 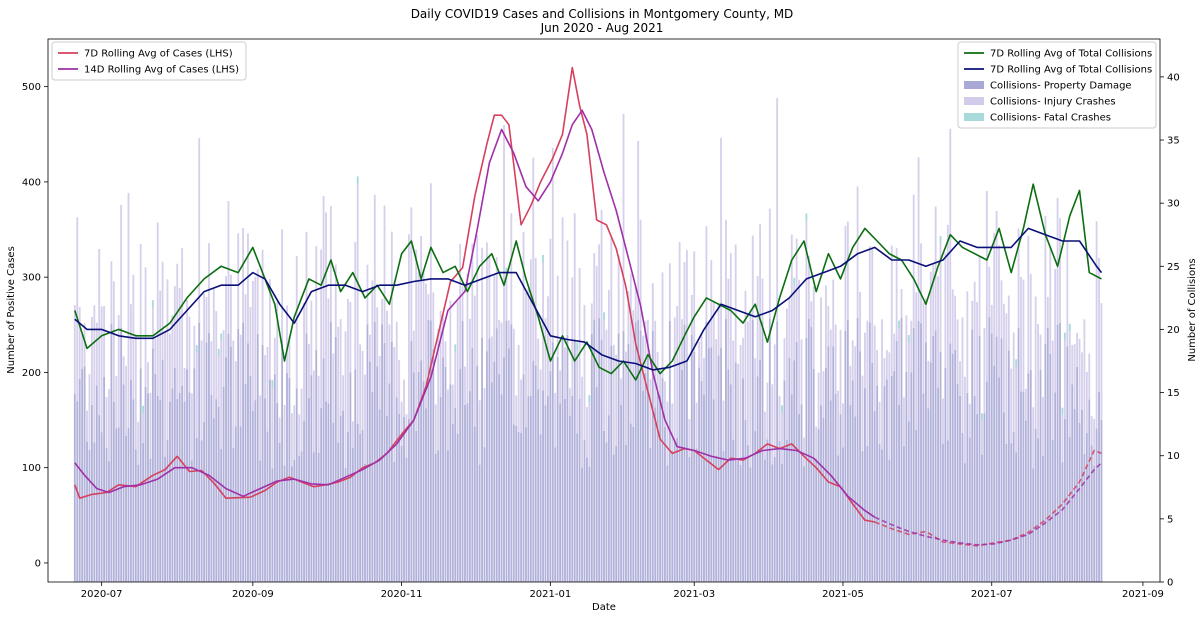 What do you see at coordinates (694, 594) in the screenshot?
I see `x-tick-label: 2021-03` at bounding box center [694, 594].